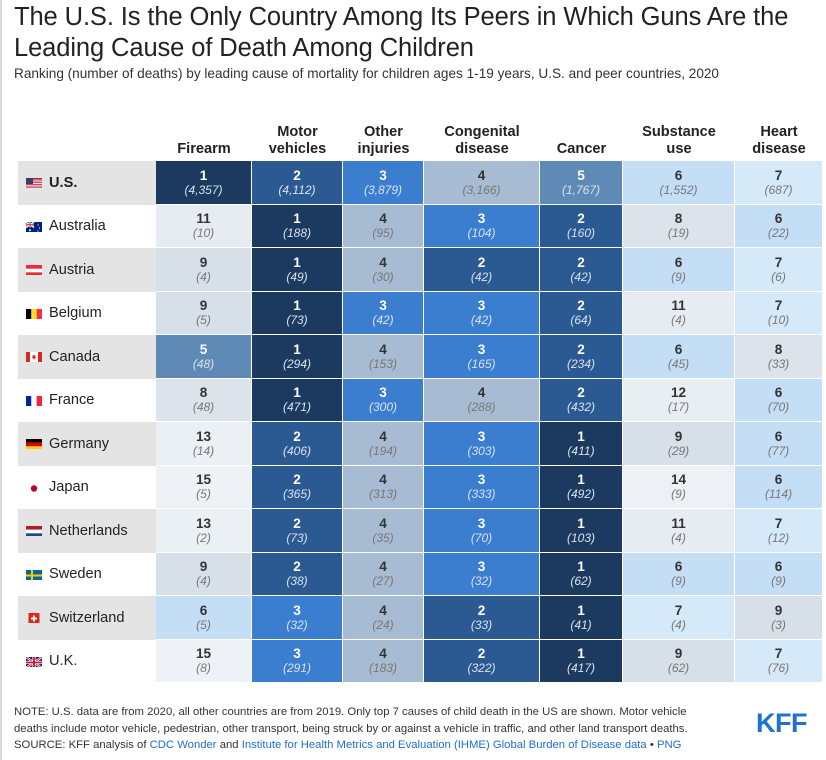  Describe the element at coordinates (203, 363) in the screenshot. I see `cell-deaths: (48)` at that location.